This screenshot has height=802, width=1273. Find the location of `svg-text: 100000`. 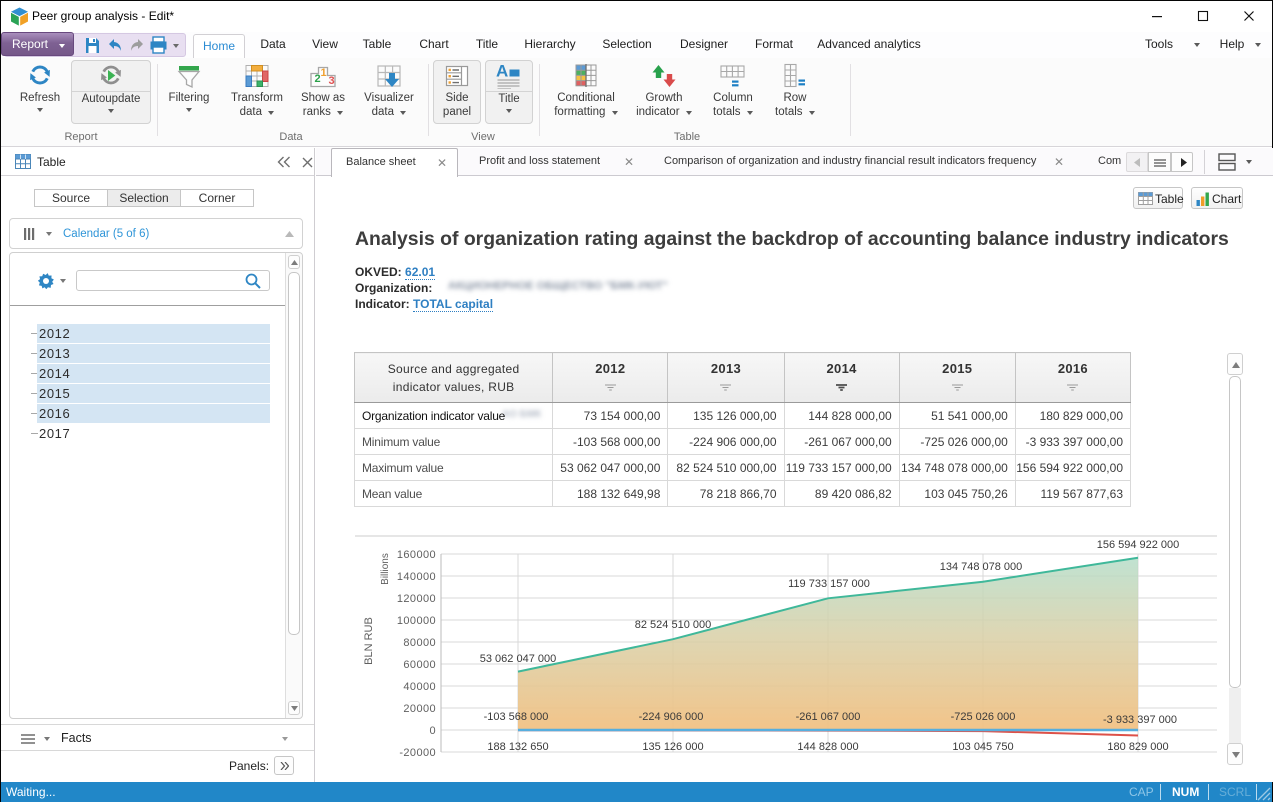

svg-text: 100000 is located at coordinates (416, 621).